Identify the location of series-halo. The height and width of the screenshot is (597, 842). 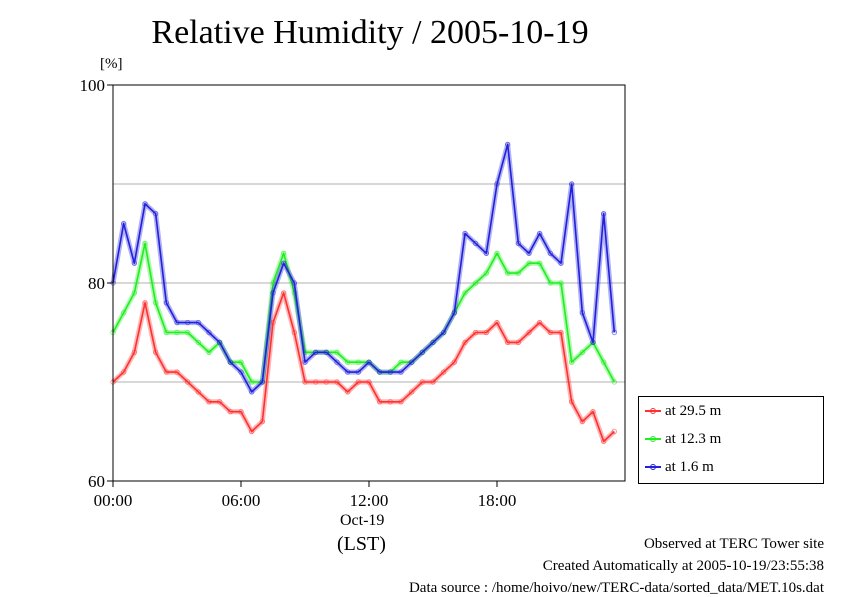
(363, 312).